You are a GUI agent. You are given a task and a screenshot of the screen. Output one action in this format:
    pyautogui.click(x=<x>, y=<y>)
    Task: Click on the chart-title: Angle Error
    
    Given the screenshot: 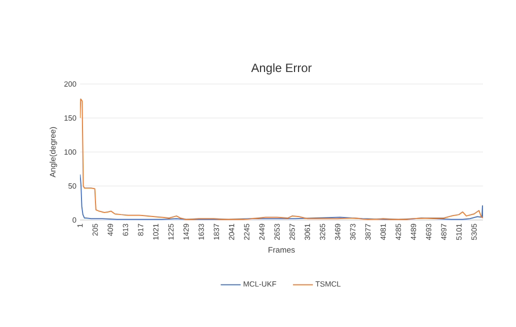 What is the action you would take?
    pyautogui.click(x=281, y=68)
    